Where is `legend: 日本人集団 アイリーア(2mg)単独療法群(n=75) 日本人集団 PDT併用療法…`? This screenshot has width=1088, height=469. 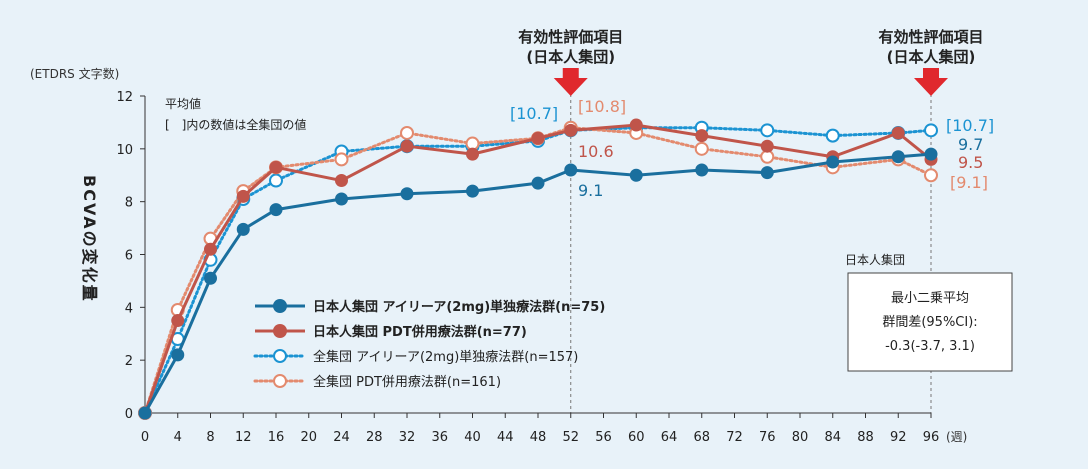
legend: 日本人集団 アイリーア(2mg)単独療法群(n=75) 日本人集団 PDT併用療法… is located at coordinates (429, 344).